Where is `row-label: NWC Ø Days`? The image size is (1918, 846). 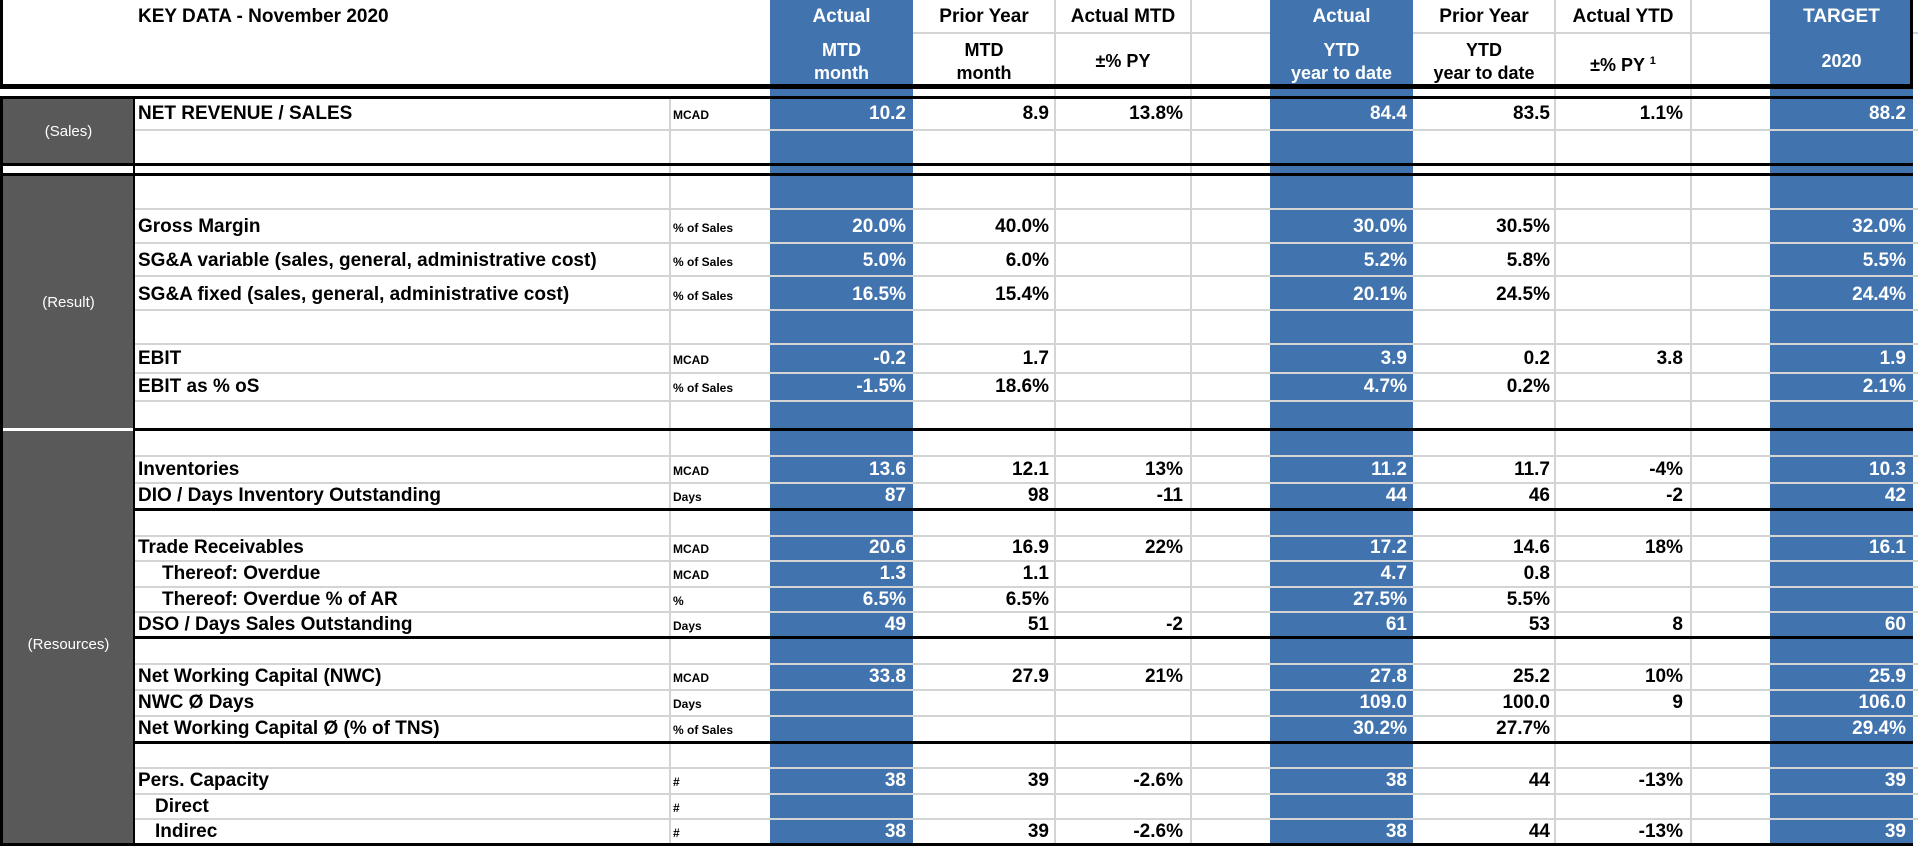
row-label: NWC Ø Days is located at coordinates (196, 702).